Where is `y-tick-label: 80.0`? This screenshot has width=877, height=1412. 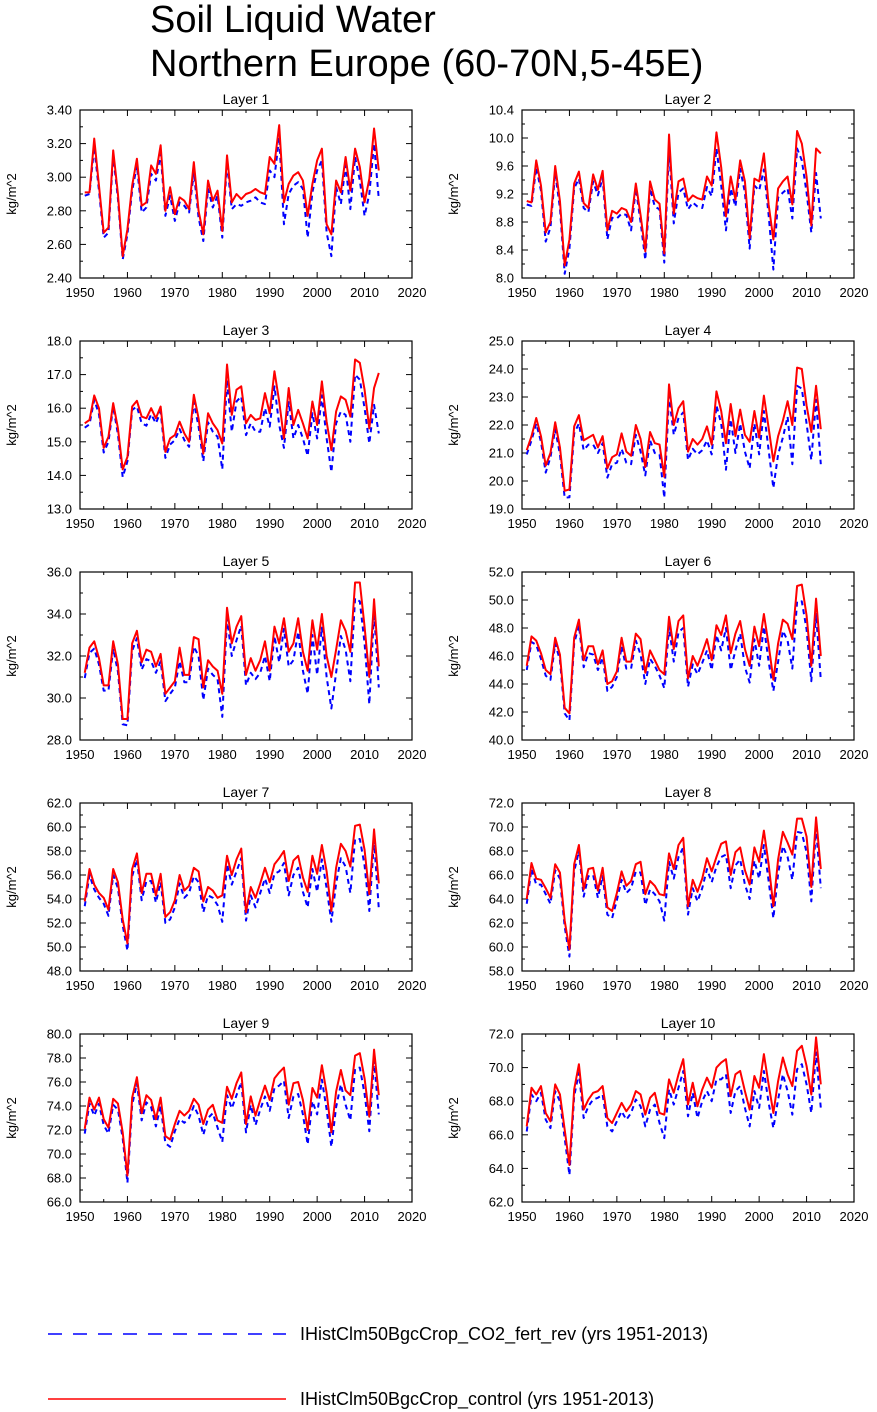
y-tick-label: 80.0 is located at coordinates (59, 1034).